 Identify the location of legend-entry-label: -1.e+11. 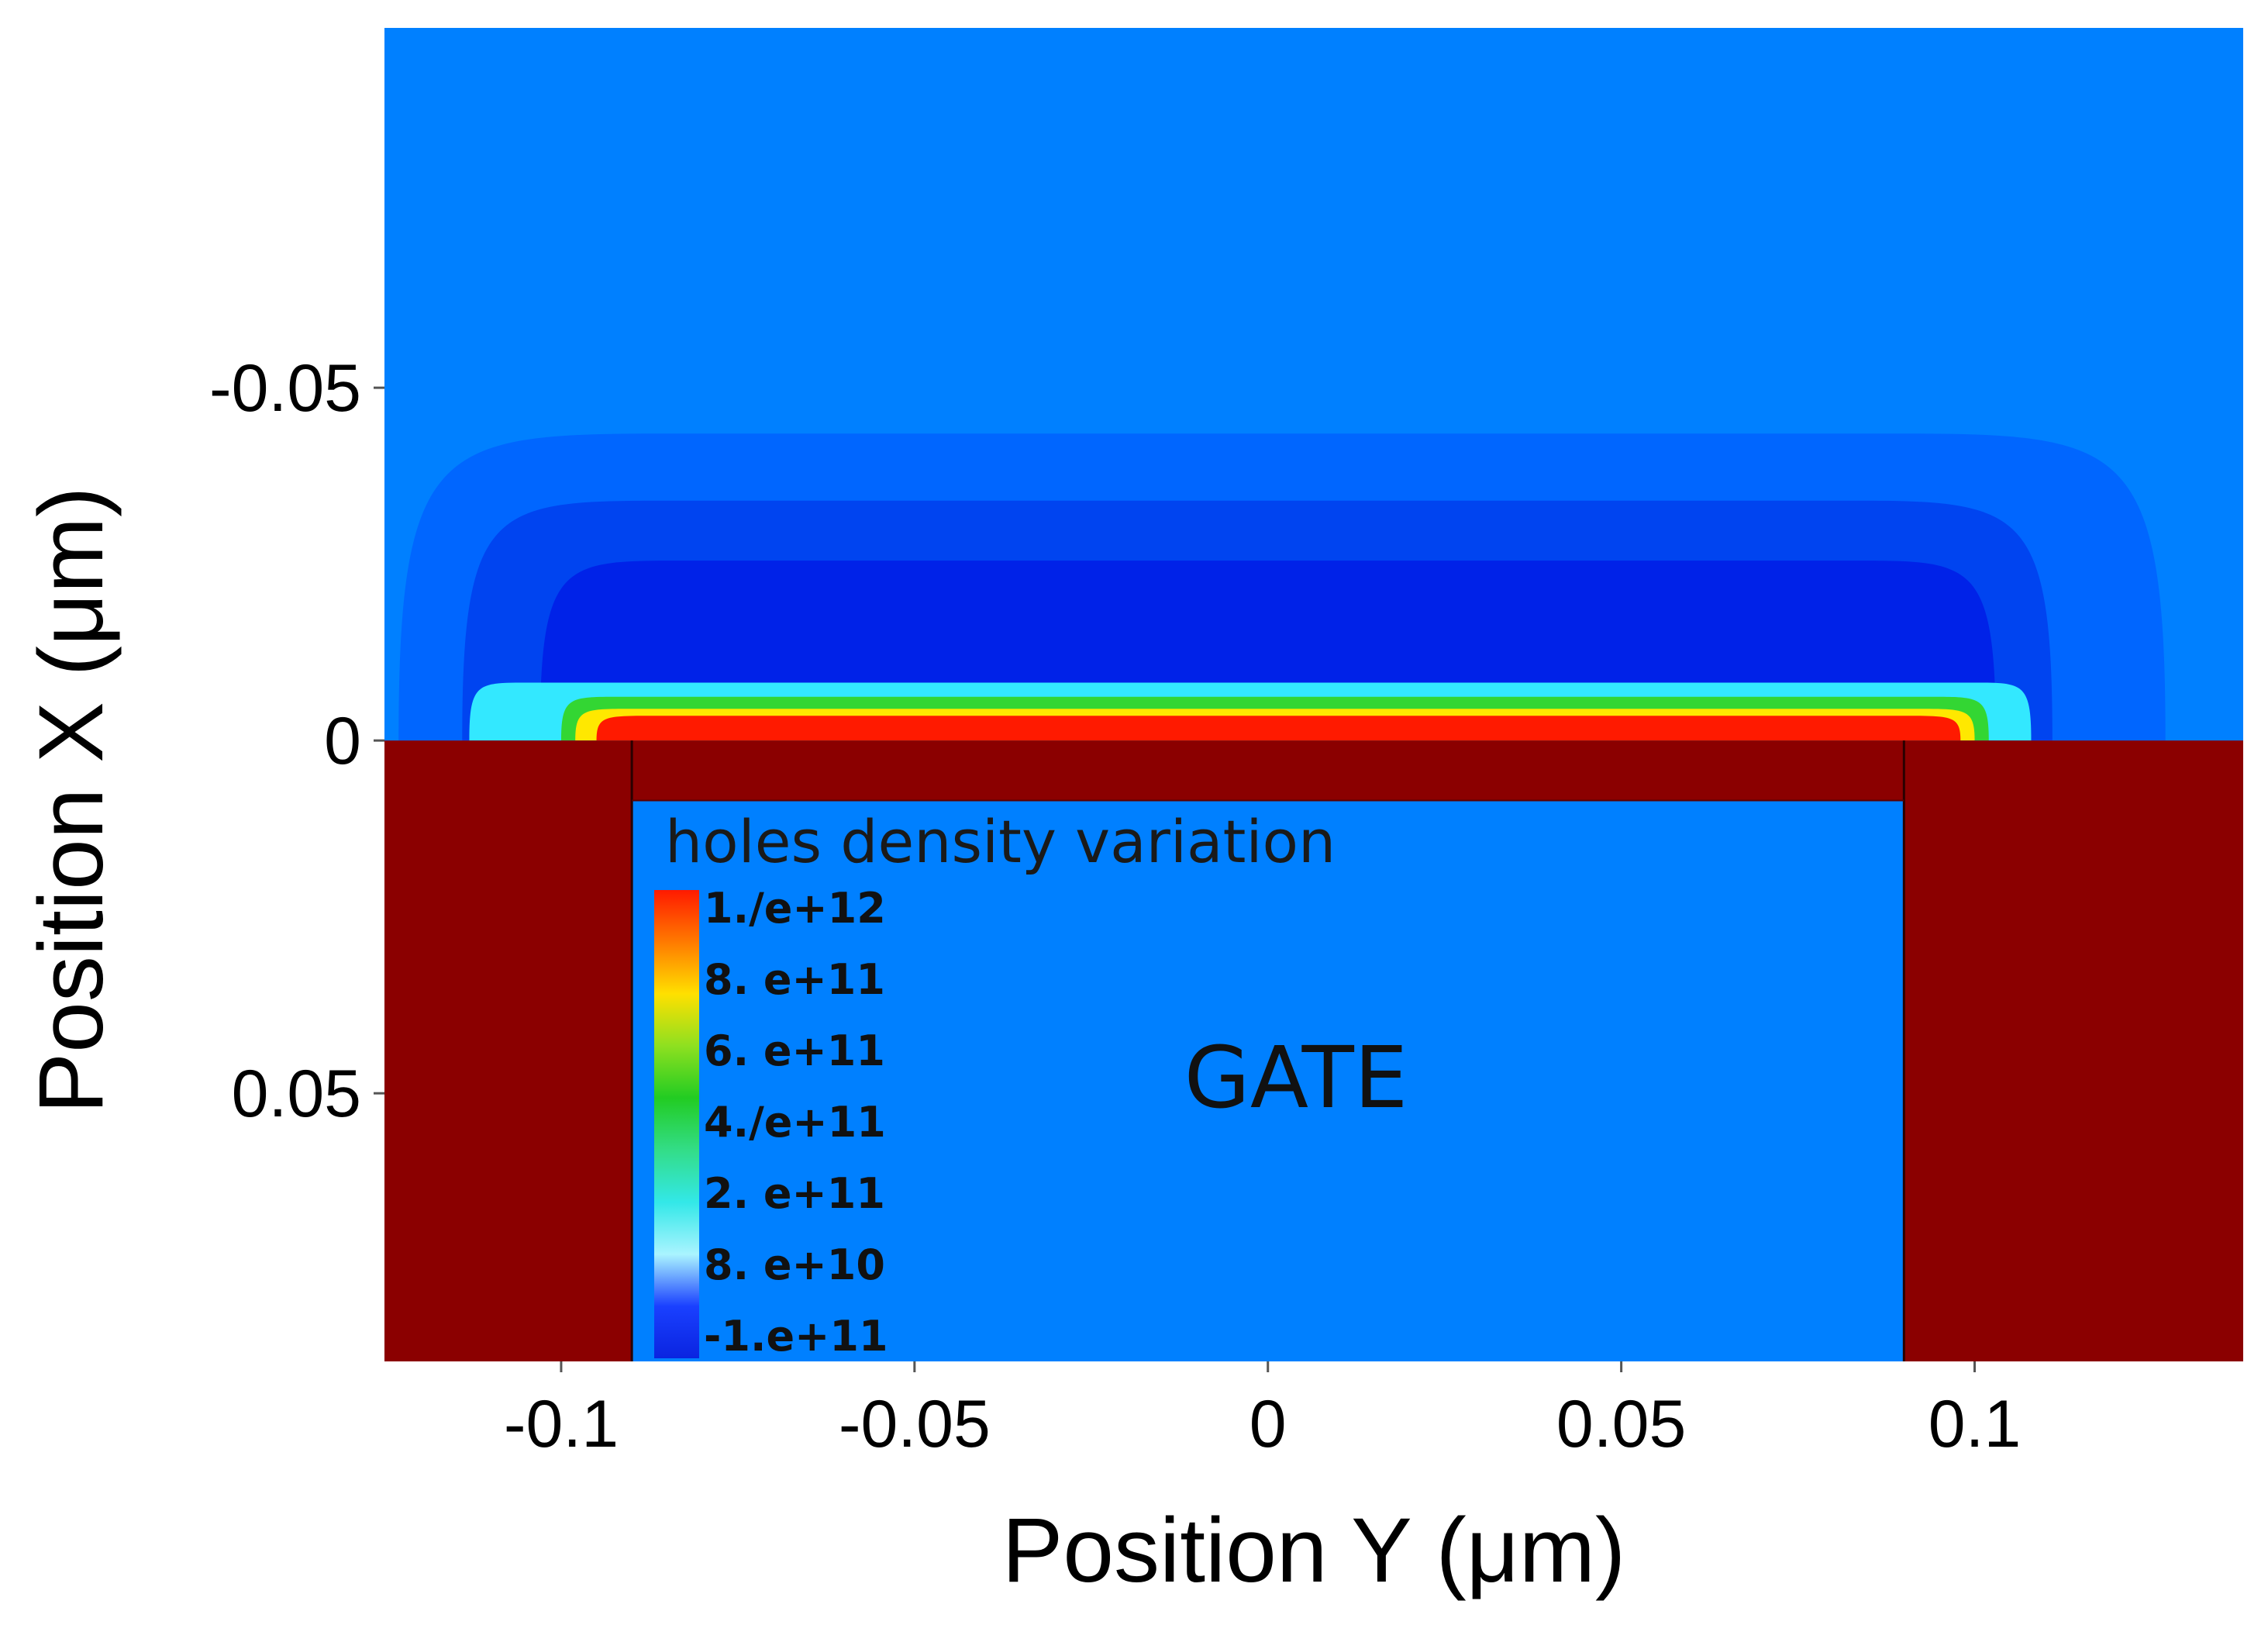
(796, 1336).